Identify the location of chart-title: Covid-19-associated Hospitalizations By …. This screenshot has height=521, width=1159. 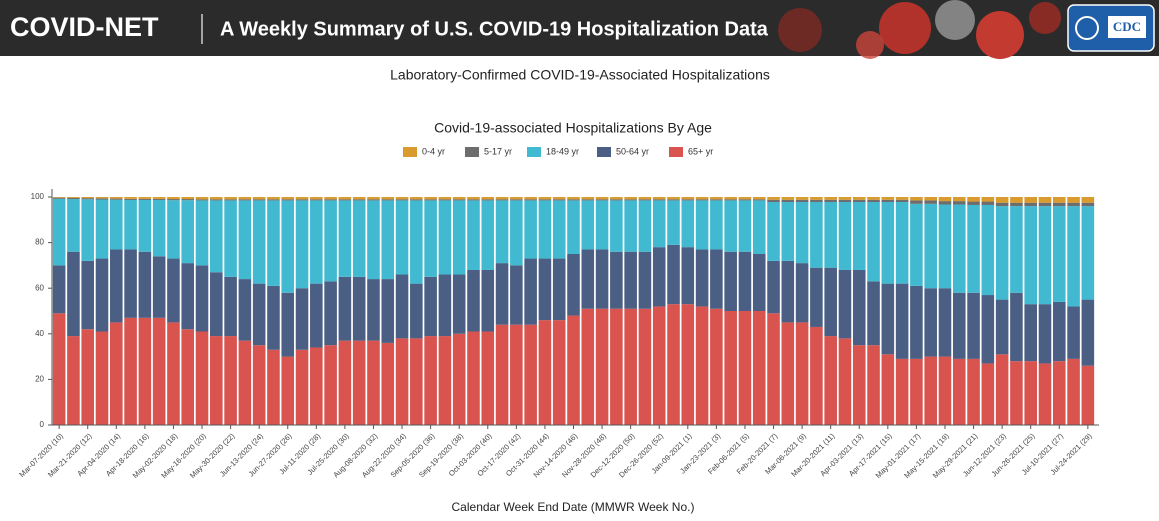
(573, 128).